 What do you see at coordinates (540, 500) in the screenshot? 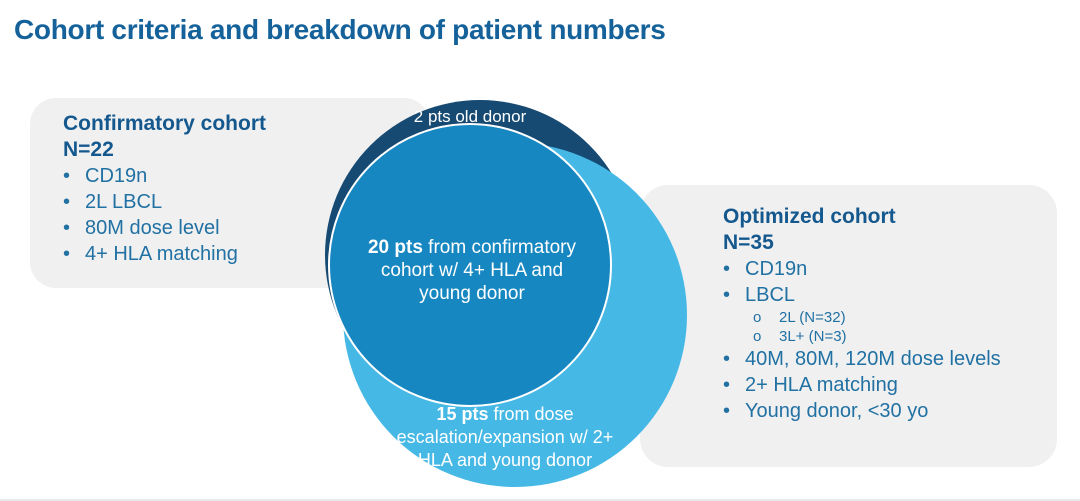
I see `slide-bottom-edge` at bounding box center [540, 500].